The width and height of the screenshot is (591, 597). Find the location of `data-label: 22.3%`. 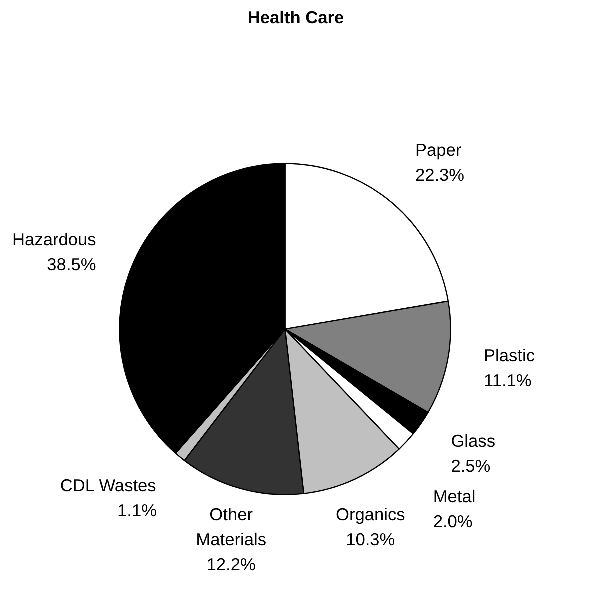

data-label: 22.3% is located at coordinates (440, 175).